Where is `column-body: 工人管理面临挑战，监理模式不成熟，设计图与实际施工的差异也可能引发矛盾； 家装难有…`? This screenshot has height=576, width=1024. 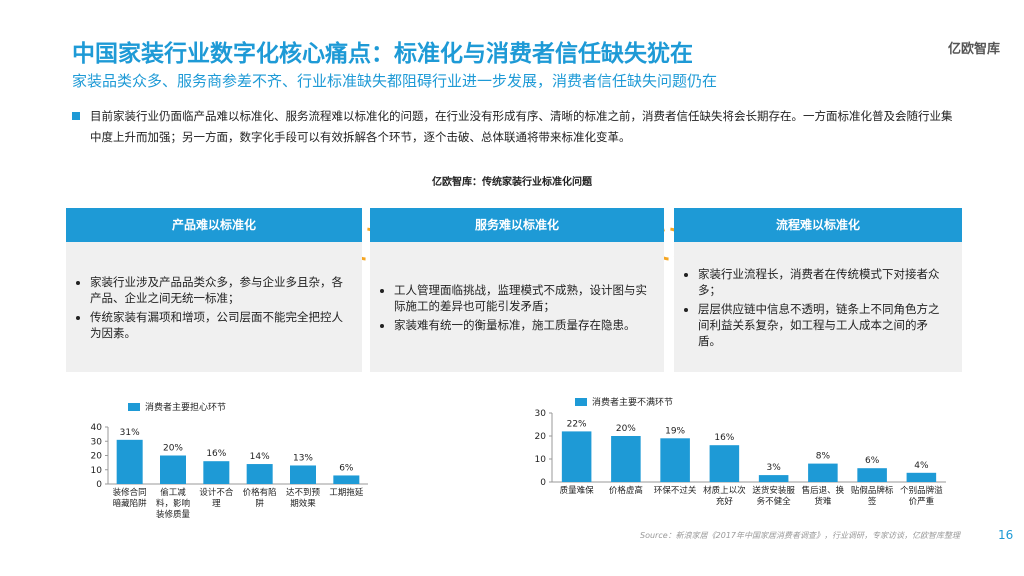 column-body: 工人管理面临挑战，监理模式不成熟，设计图与实际施工的差异也可能引发矛盾； 家装难有… is located at coordinates (517, 307).